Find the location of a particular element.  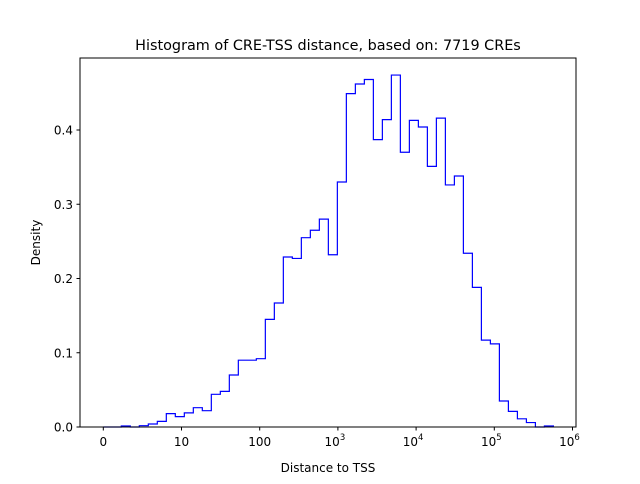

y-tick-label: 0.2 is located at coordinates (63, 279).